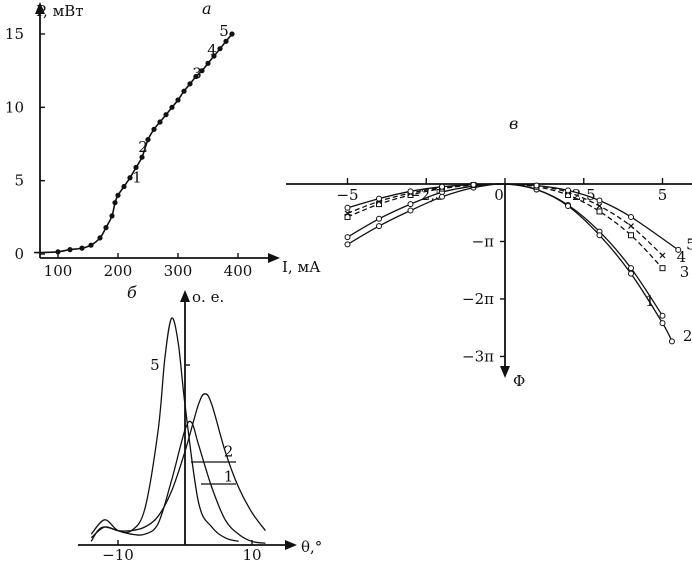  Describe the element at coordinates (682, 257) in the screenshot. I see `panel-c-curve-label: 4` at that location.